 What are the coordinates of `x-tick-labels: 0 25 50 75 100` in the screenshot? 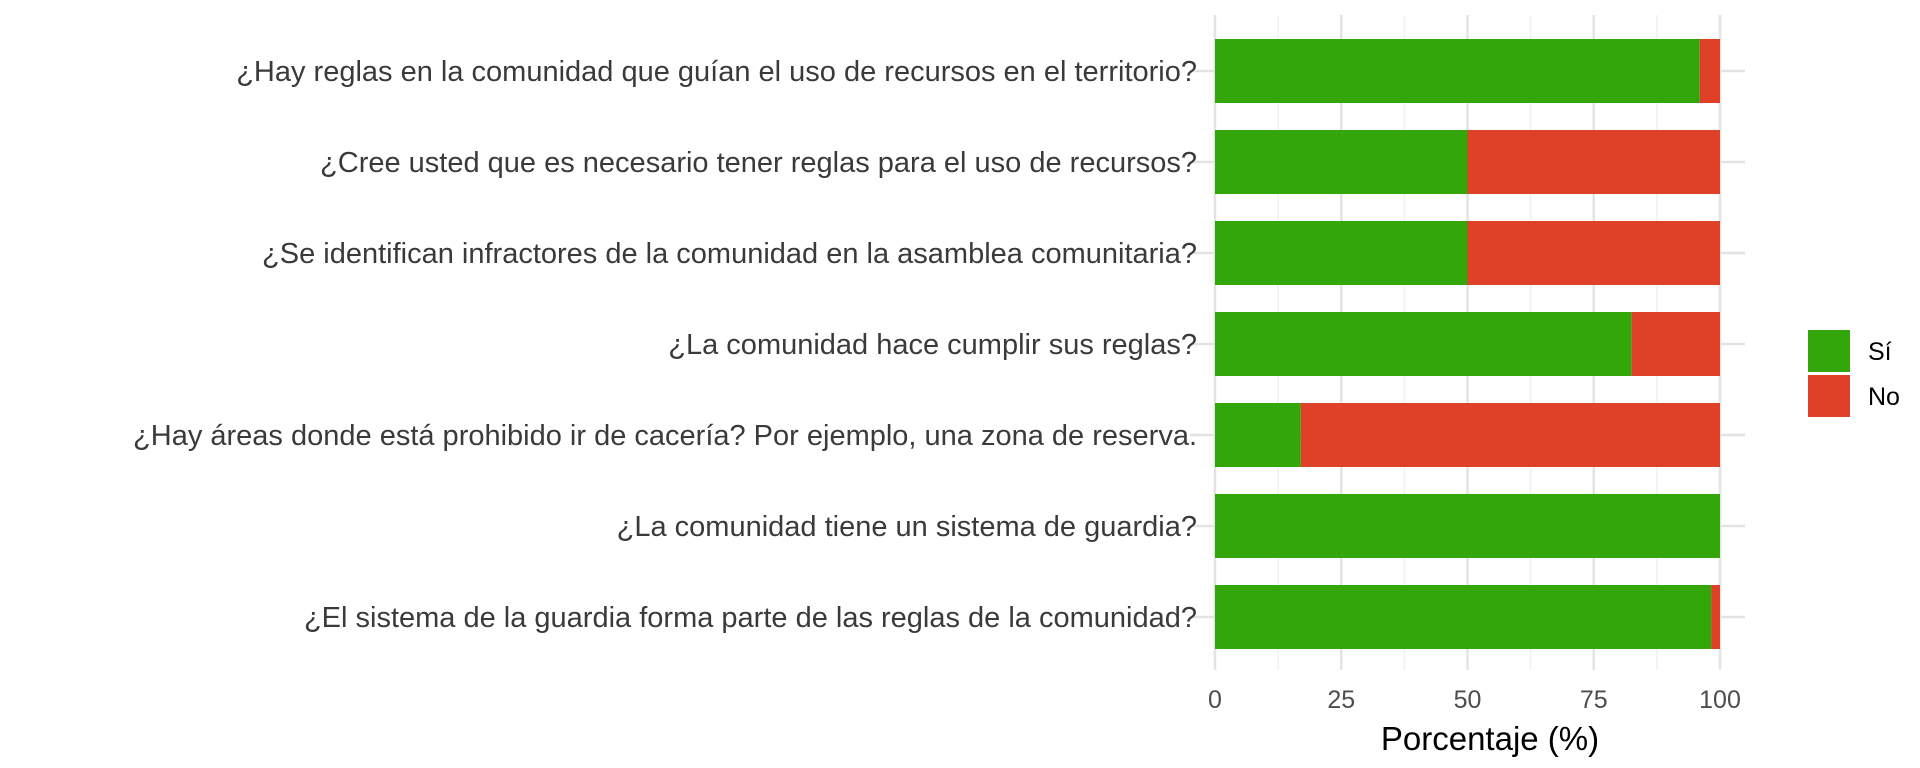 It's located at (1474, 700).